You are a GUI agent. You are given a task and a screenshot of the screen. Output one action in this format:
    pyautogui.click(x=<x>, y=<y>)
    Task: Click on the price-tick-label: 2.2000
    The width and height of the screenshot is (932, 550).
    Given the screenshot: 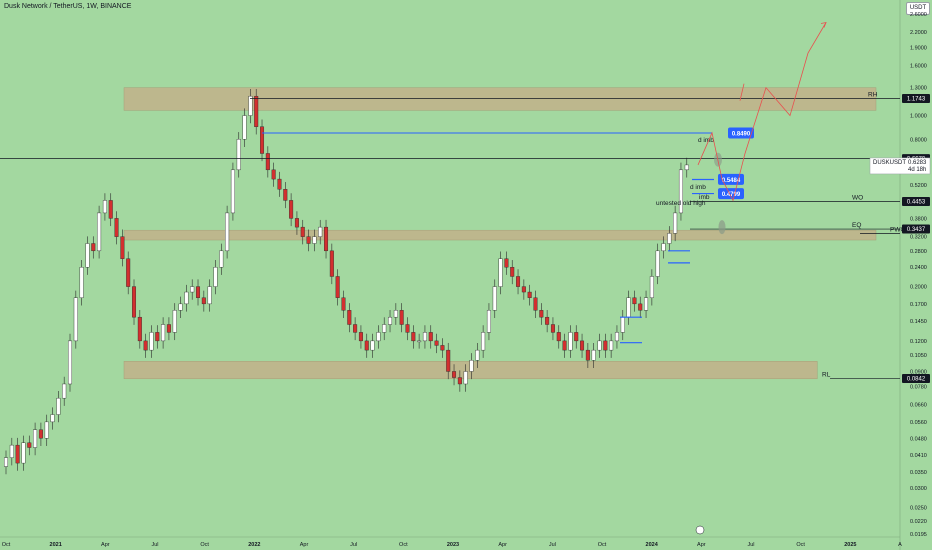 What is the action you would take?
    pyautogui.click(x=918, y=33)
    